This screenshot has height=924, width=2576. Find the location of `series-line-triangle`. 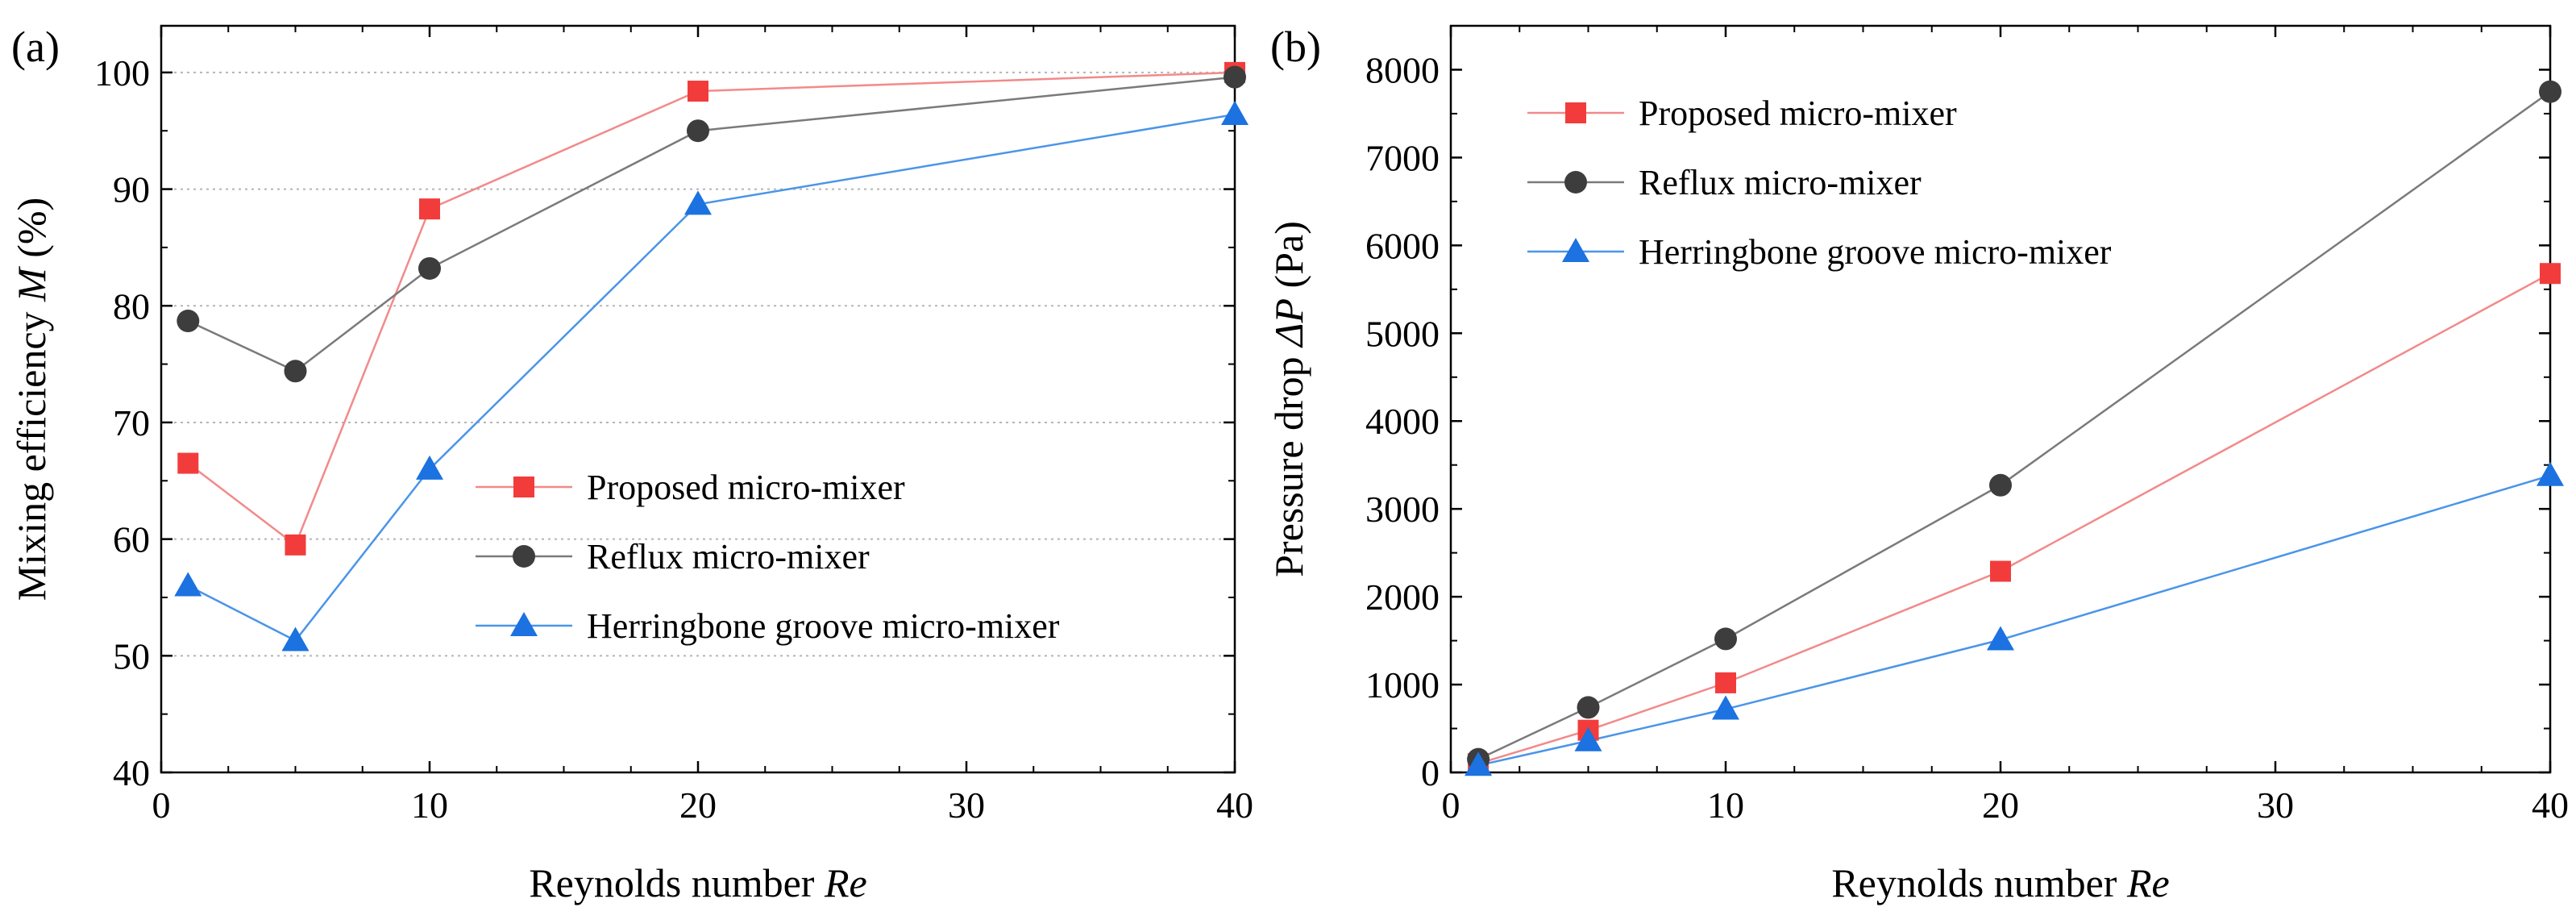

series-line-triangle is located at coordinates (2014, 620).